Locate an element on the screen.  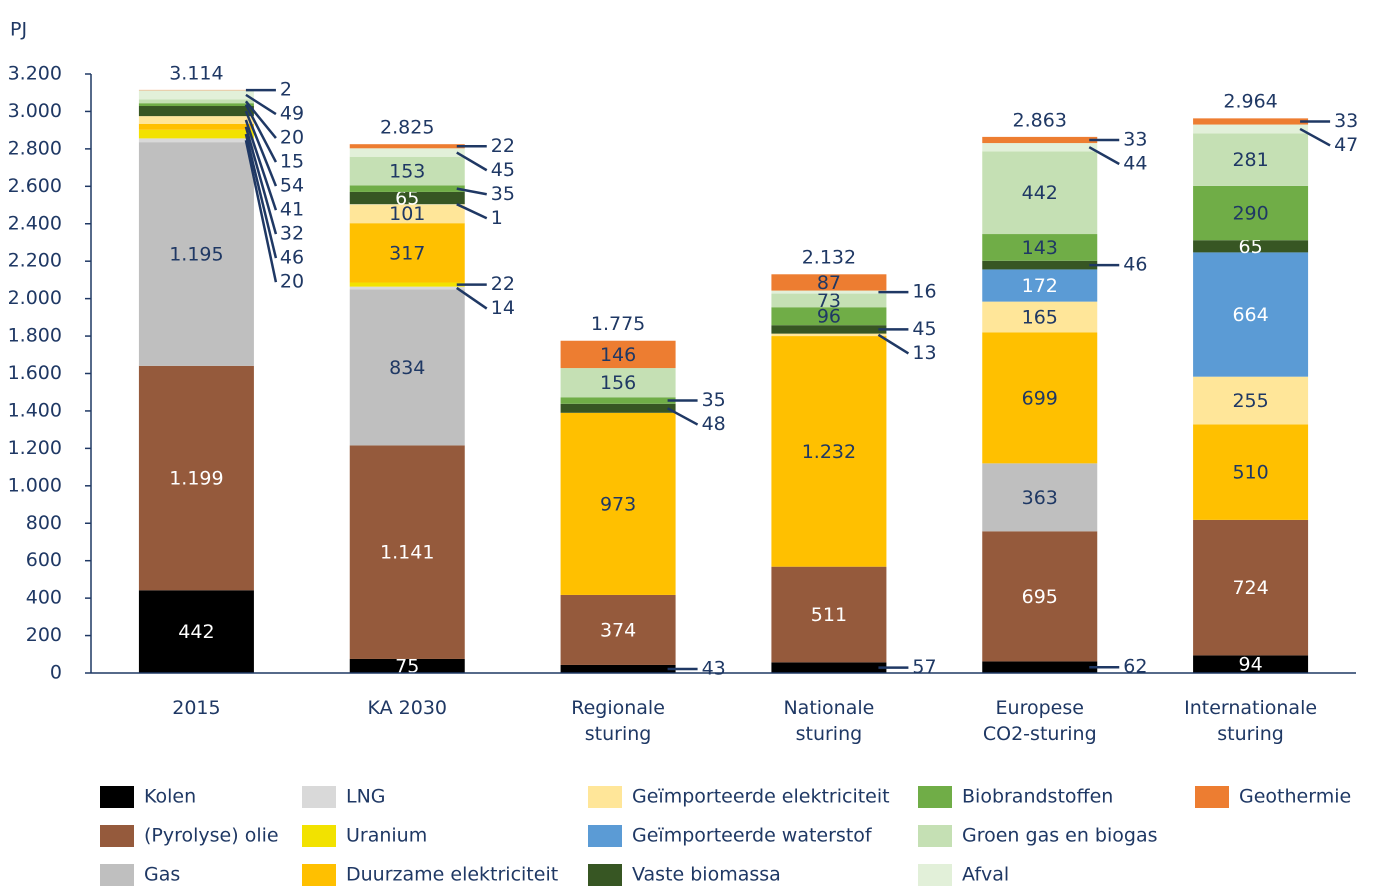
value-label: 146 is located at coordinates (618, 355).